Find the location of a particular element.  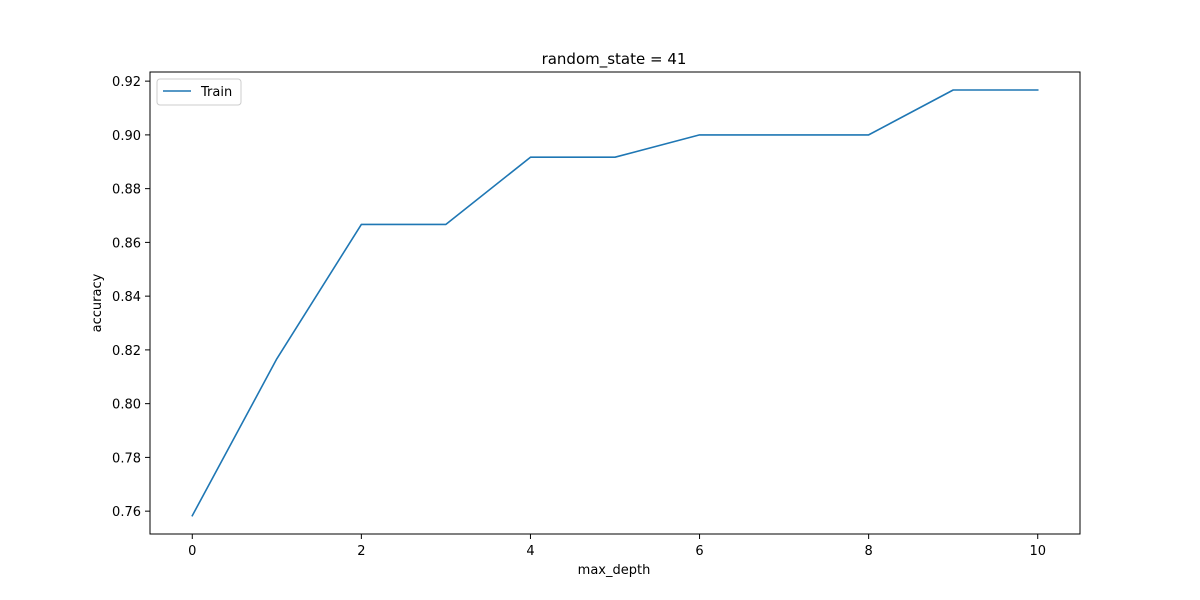

x-tick-label: 6 is located at coordinates (699, 551).